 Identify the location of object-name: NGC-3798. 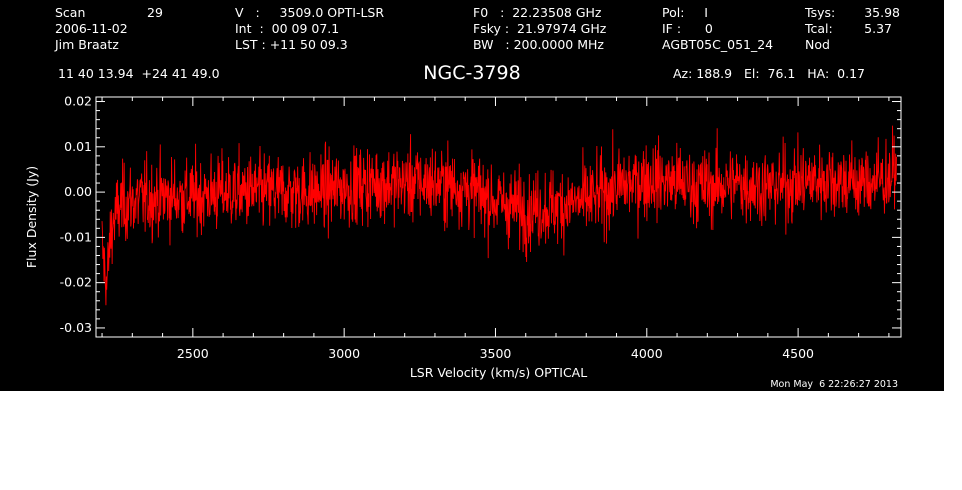
(472, 73).